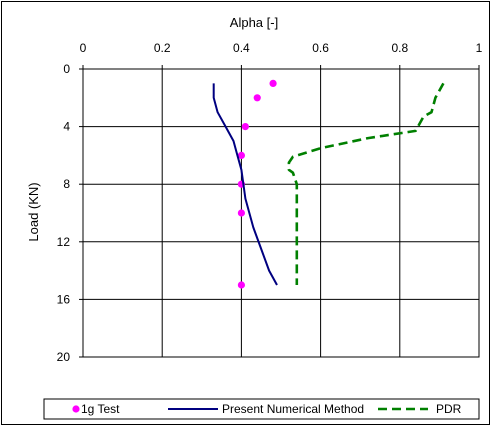  I want to click on y-tick-label: 4, so click(66, 127).